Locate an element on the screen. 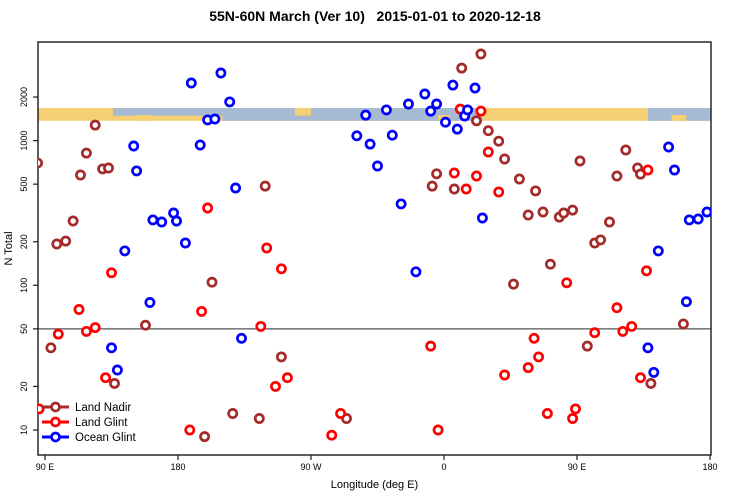  y-tick-label: 20 is located at coordinates (24, 386).